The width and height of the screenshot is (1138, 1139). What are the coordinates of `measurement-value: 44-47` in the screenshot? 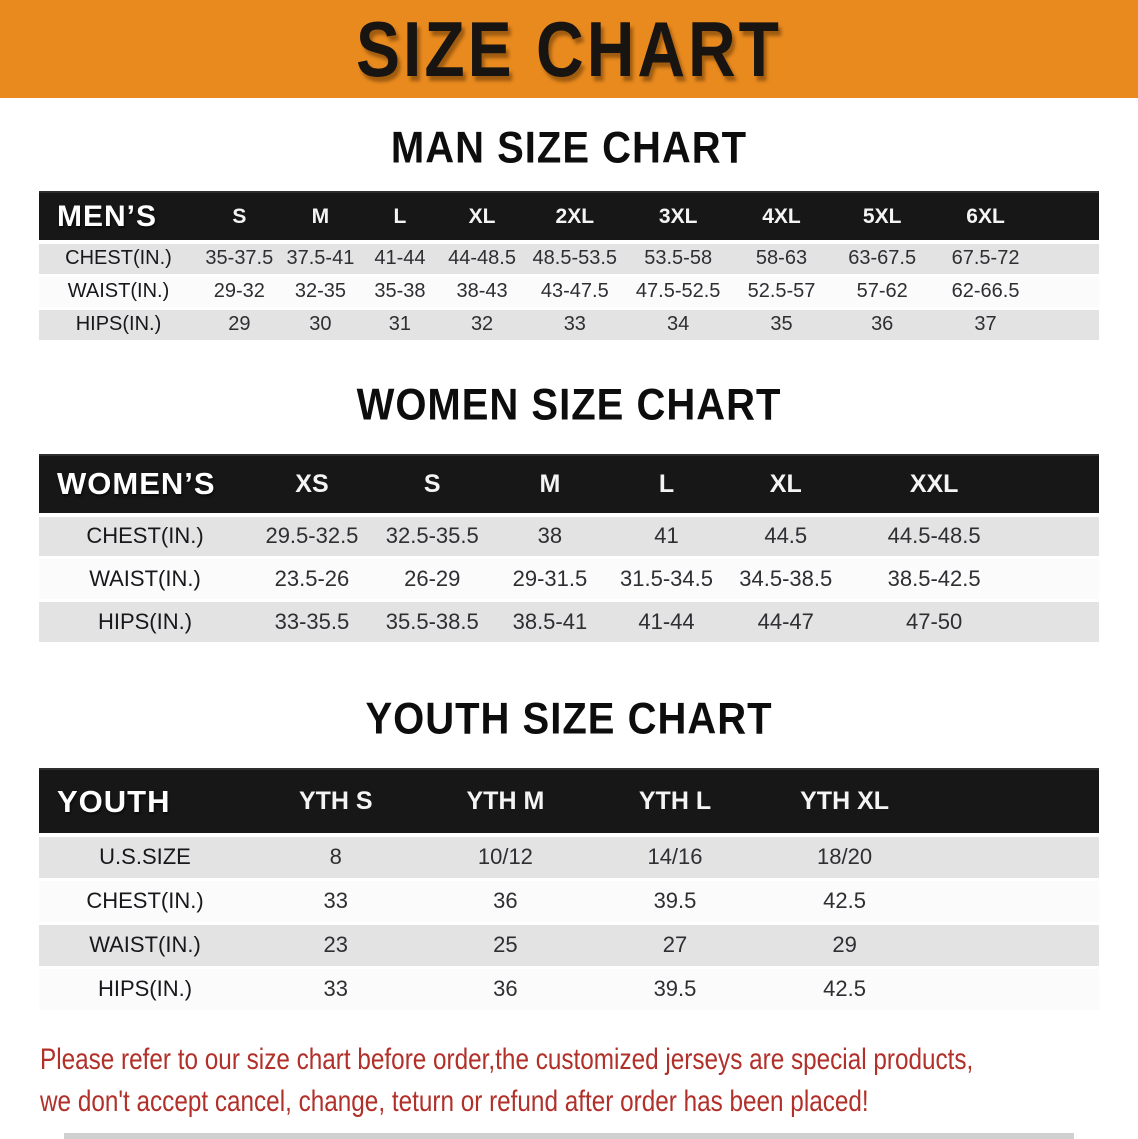 It's located at (785, 622).